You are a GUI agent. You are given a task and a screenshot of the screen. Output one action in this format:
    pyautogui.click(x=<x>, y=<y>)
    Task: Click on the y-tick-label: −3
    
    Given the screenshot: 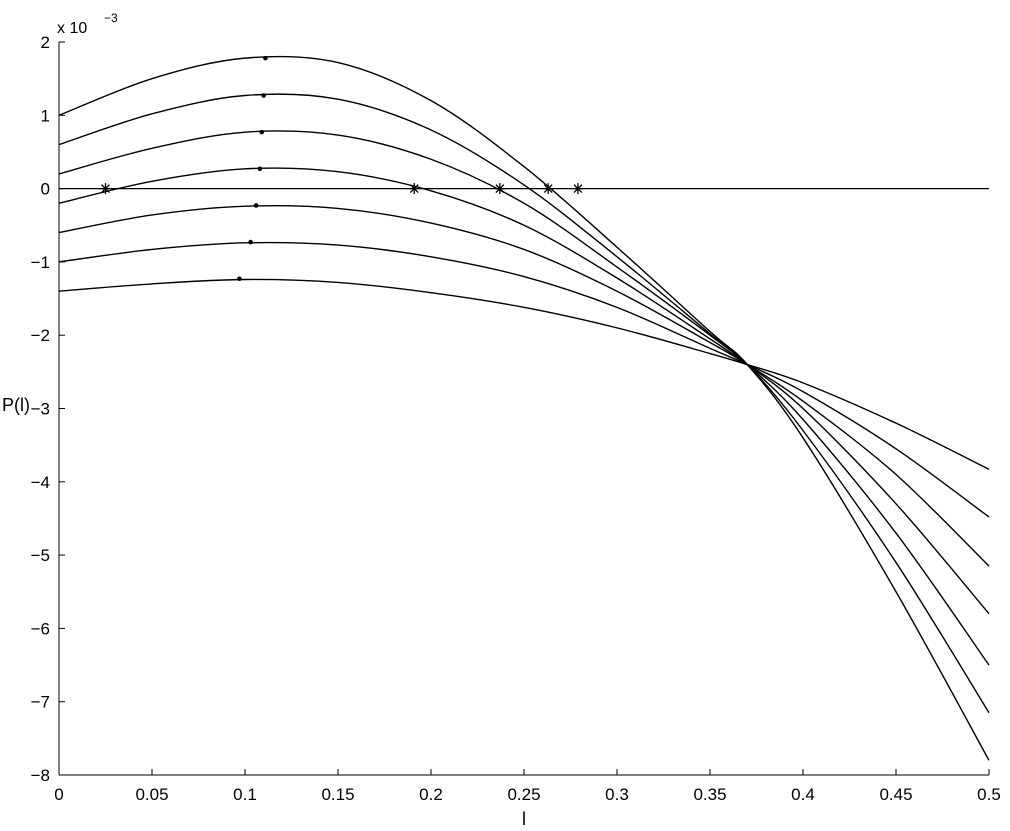 What is the action you would take?
    pyautogui.click(x=40, y=409)
    